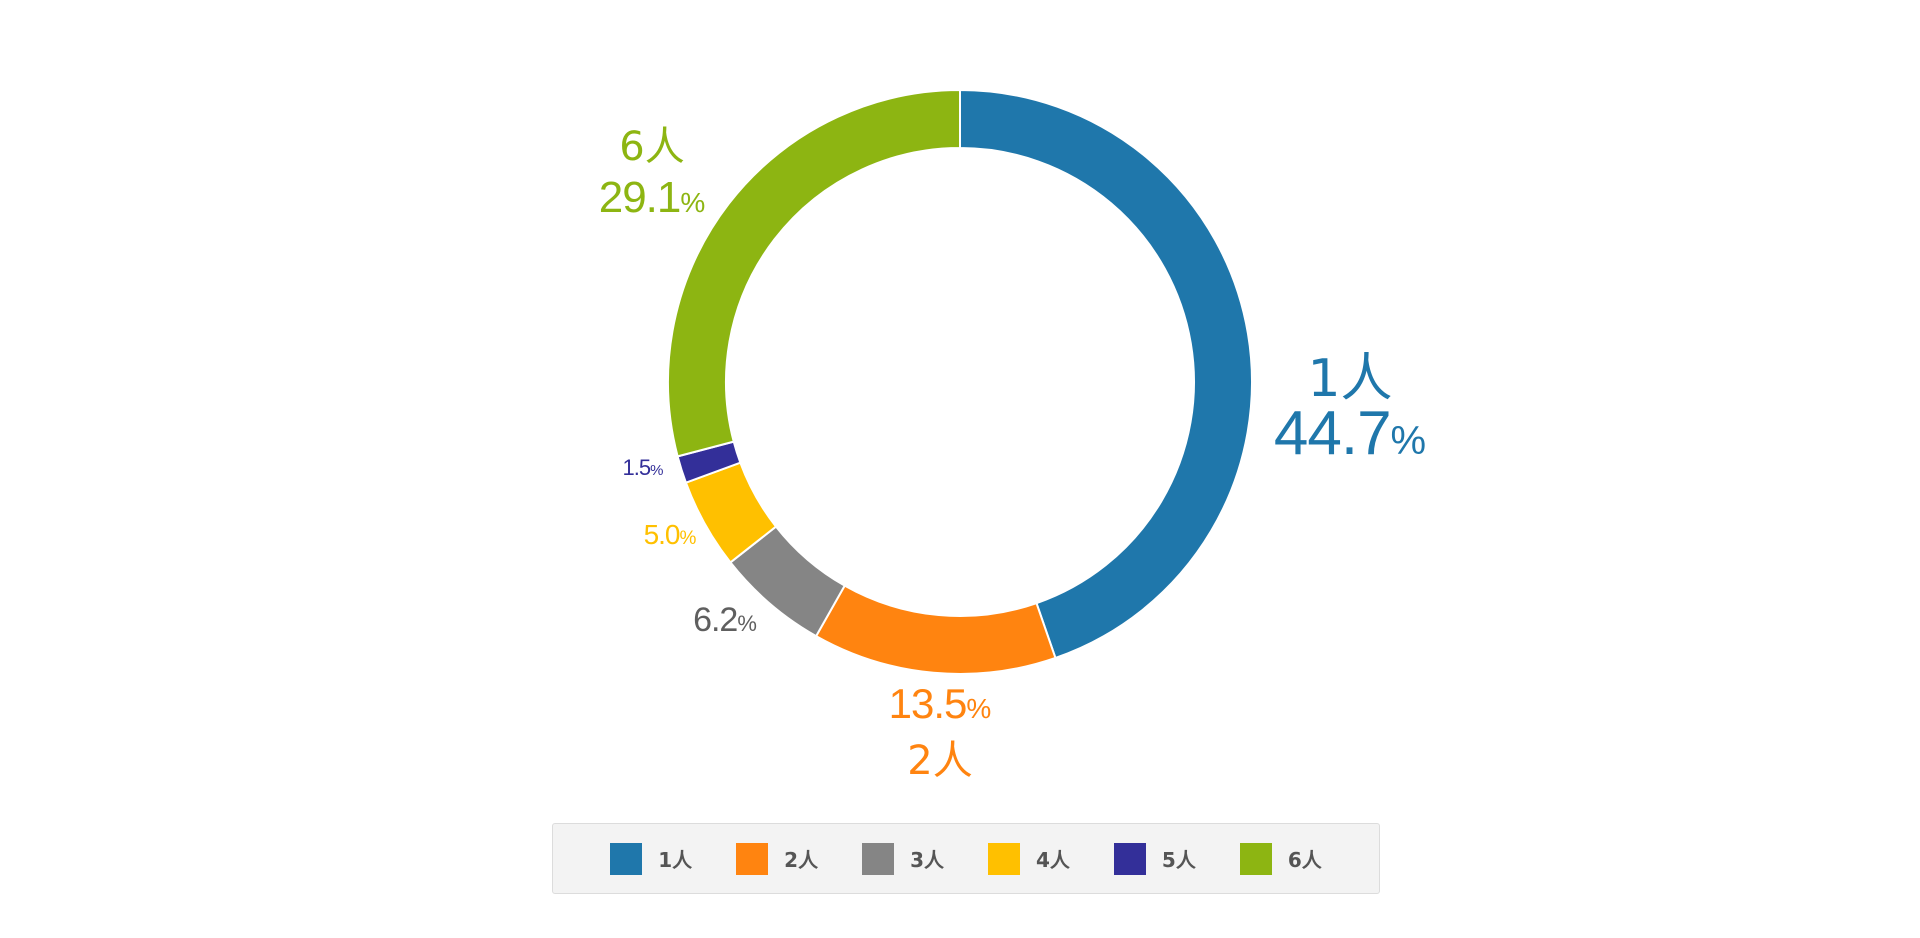 Image resolution: width=1920 pixels, height=938 pixels. What do you see at coordinates (1154, 858) in the screenshot?
I see `legend-item-5: 5人` at bounding box center [1154, 858].